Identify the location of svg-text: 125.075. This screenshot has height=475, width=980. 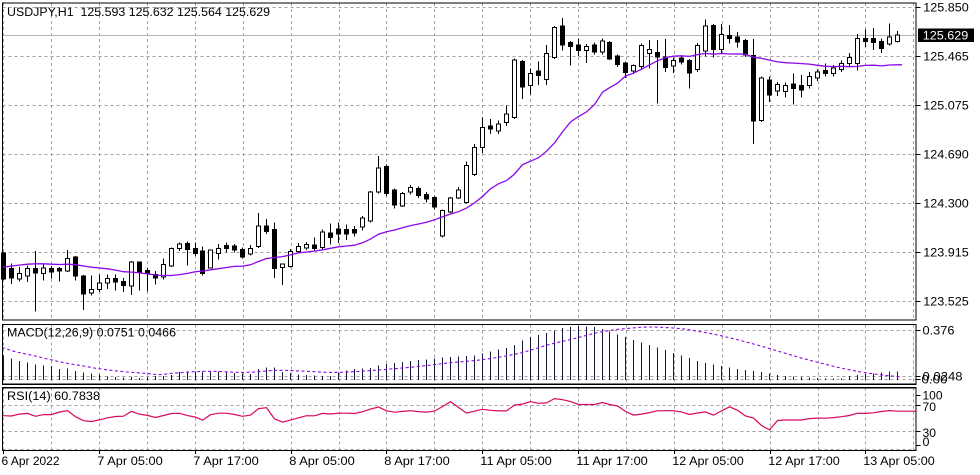
(946, 107).